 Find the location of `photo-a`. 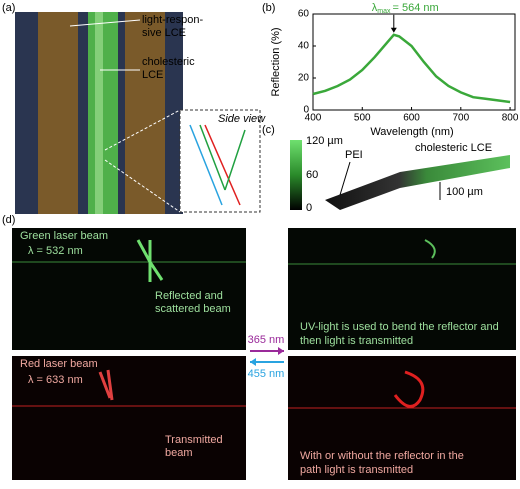

photo-a is located at coordinates (99, 113).